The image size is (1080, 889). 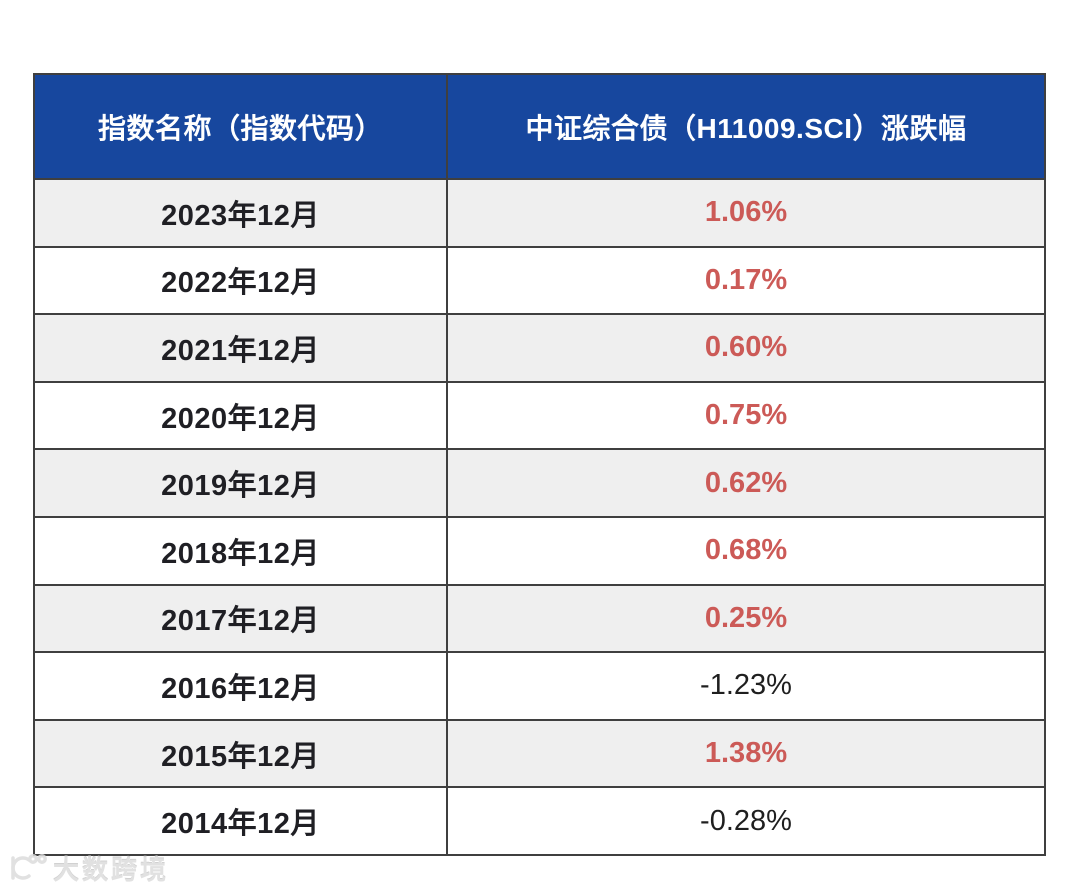 What do you see at coordinates (241, 821) in the screenshot?
I see `period-cell: 2014年12月` at bounding box center [241, 821].